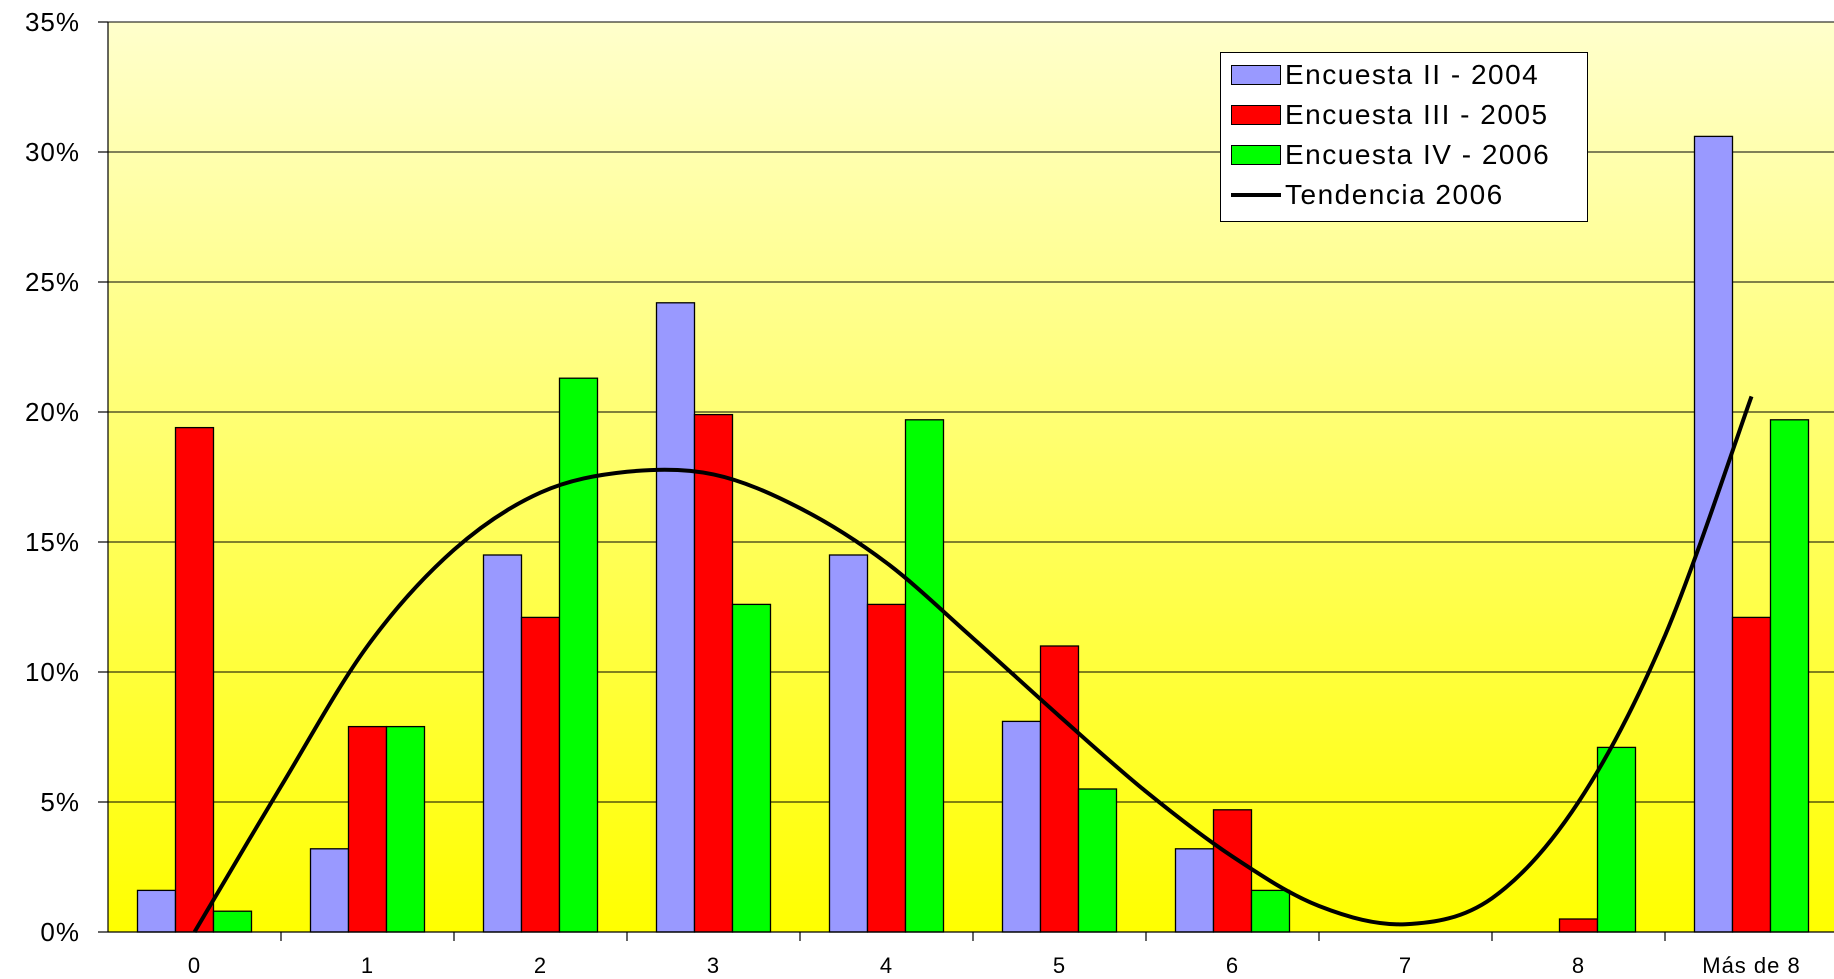  Describe the element at coordinates (886, 965) in the screenshot. I see `x-tick-label: 4` at that location.